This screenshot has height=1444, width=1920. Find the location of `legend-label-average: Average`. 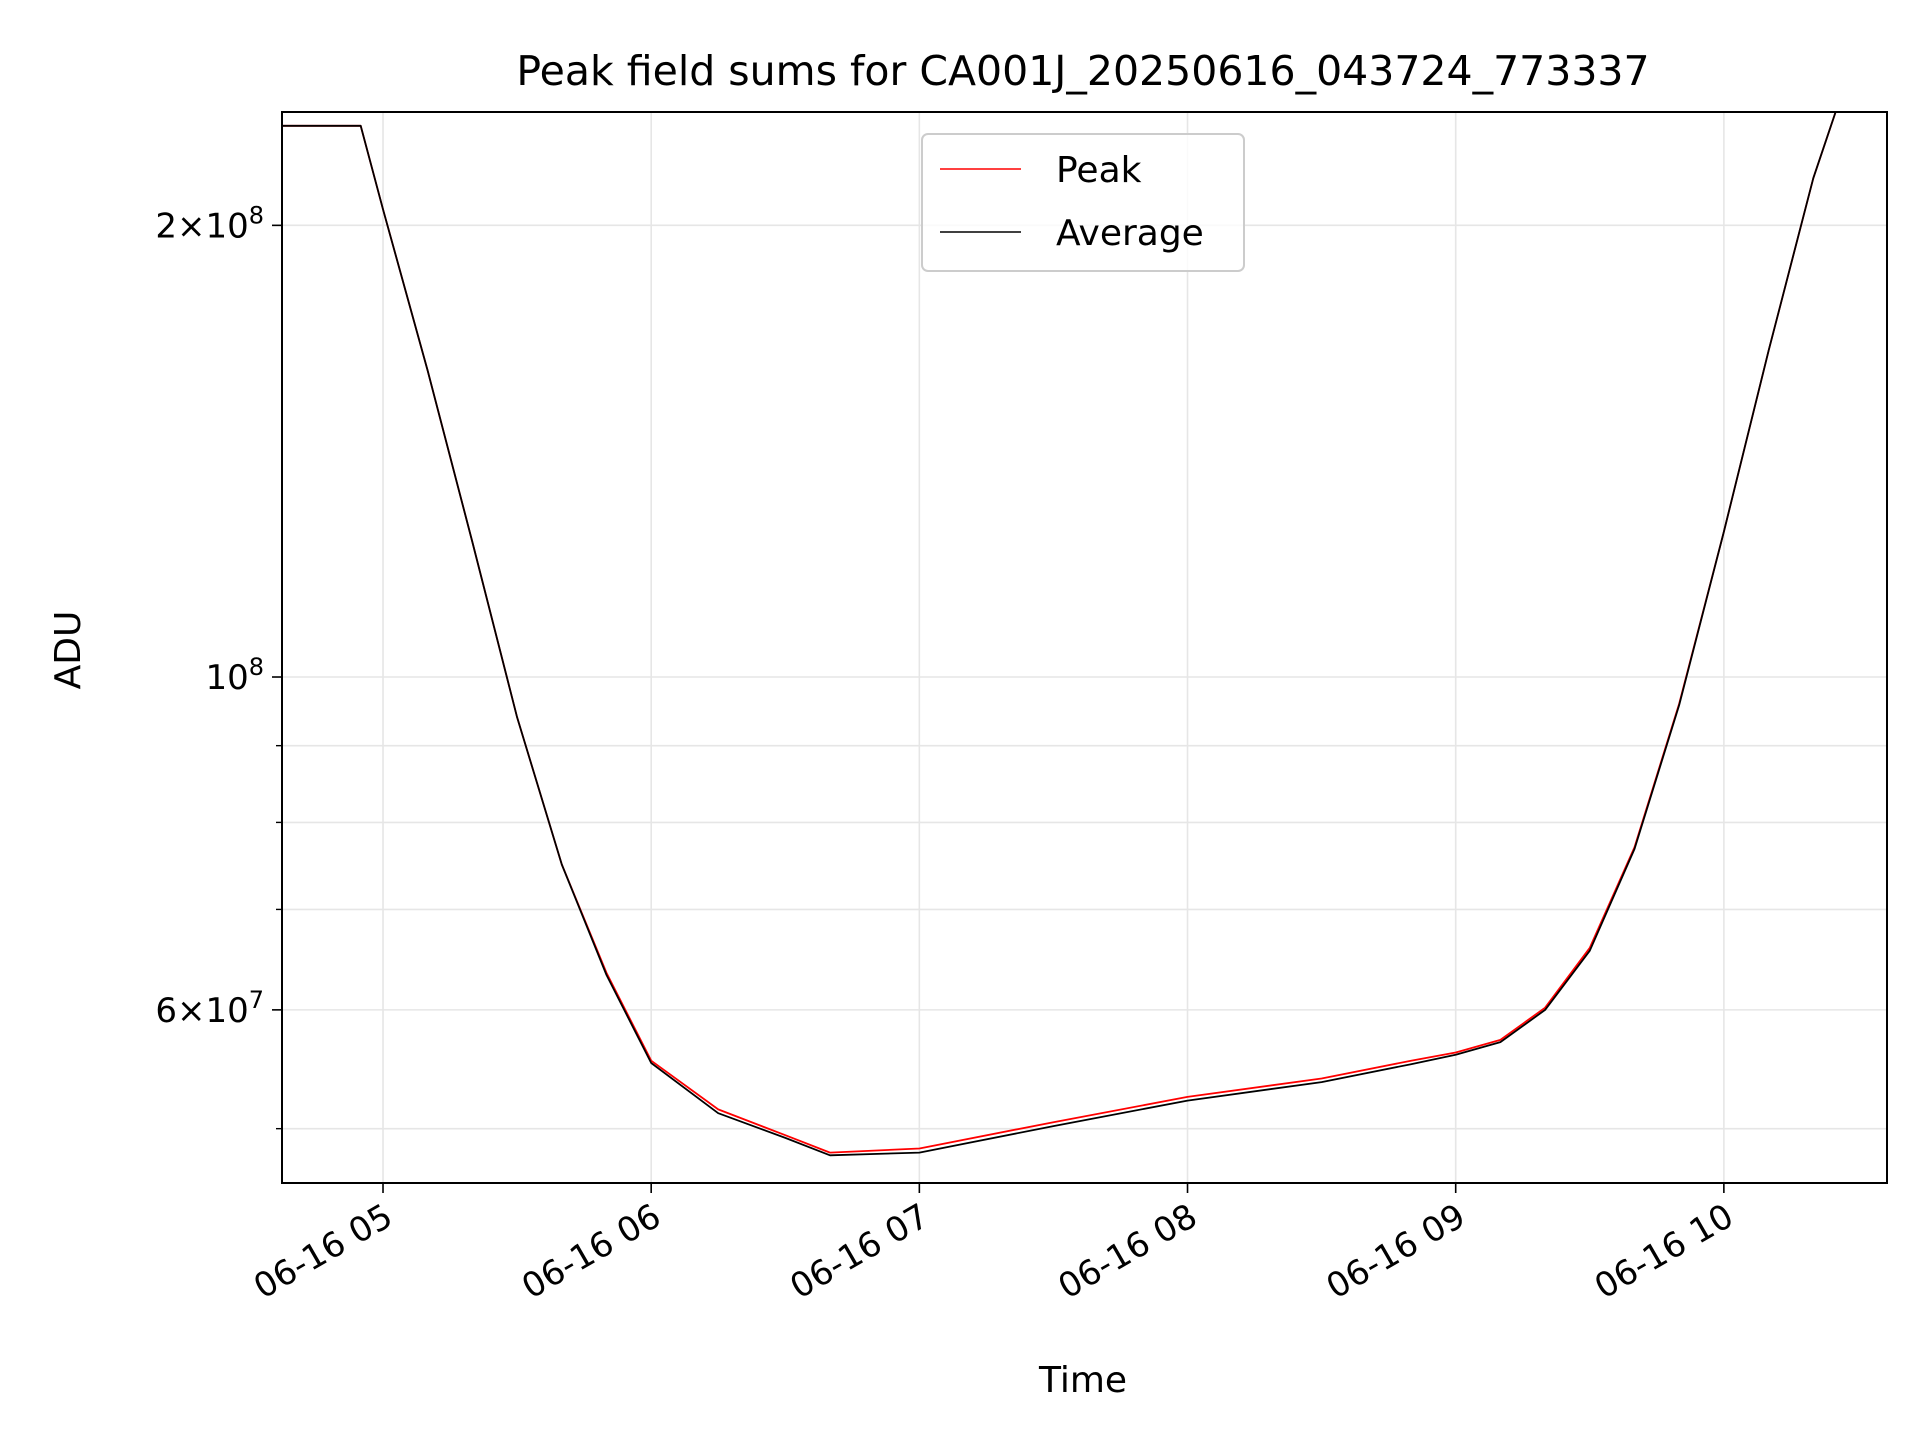

legend-label-average: Average is located at coordinates (1130, 233).